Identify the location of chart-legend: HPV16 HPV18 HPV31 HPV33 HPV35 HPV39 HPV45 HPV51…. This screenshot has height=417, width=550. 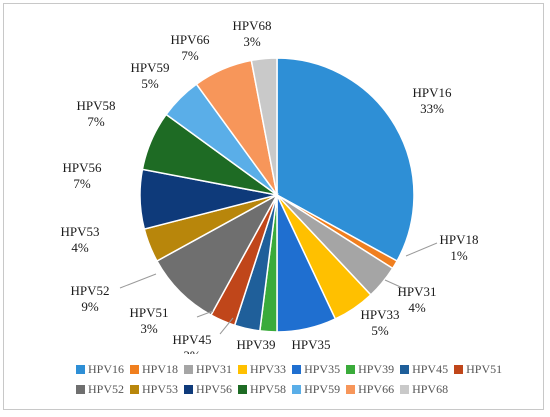
(289, 379).